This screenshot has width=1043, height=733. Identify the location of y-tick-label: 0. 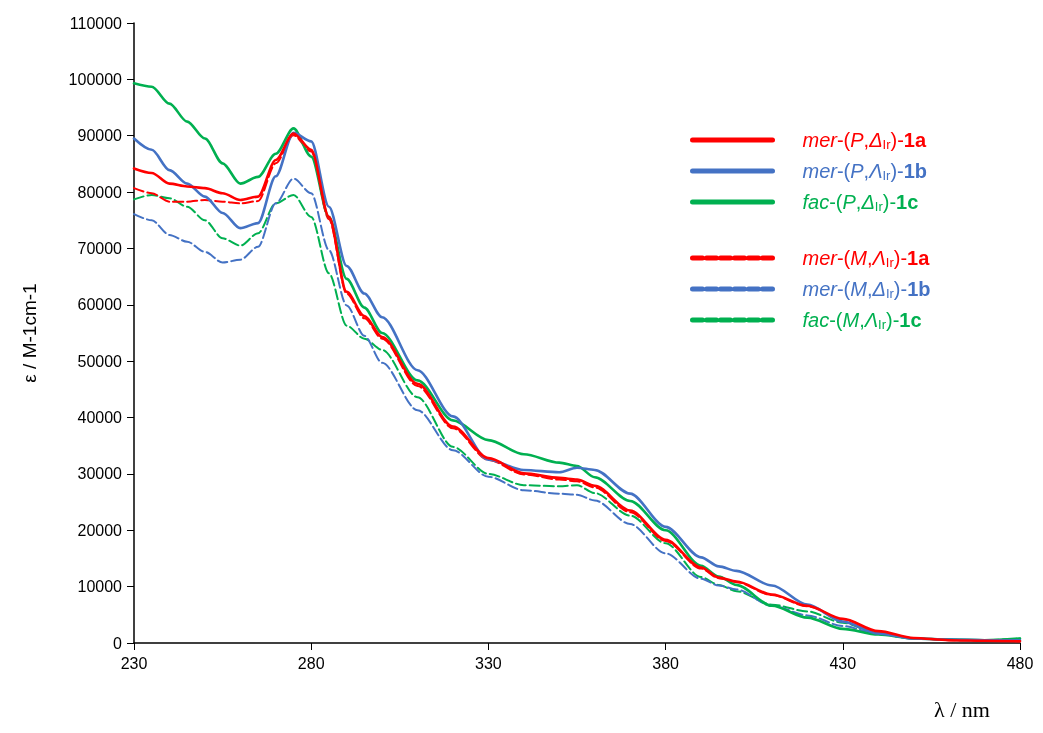
(118, 643).